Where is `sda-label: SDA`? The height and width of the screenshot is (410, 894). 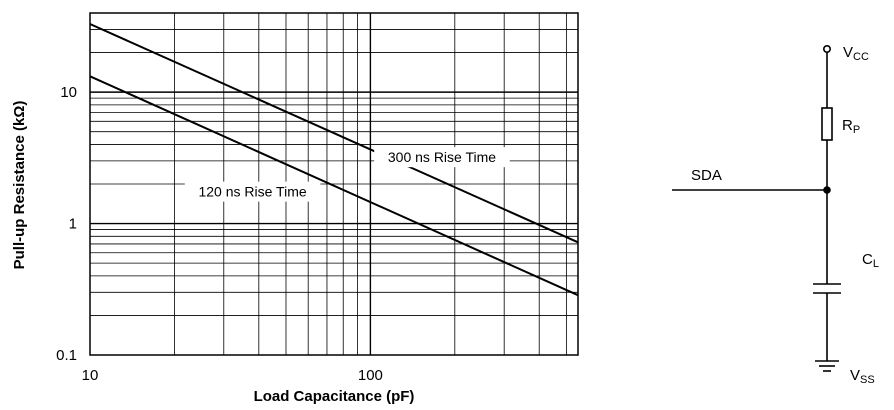 sda-label: SDA is located at coordinates (706, 175).